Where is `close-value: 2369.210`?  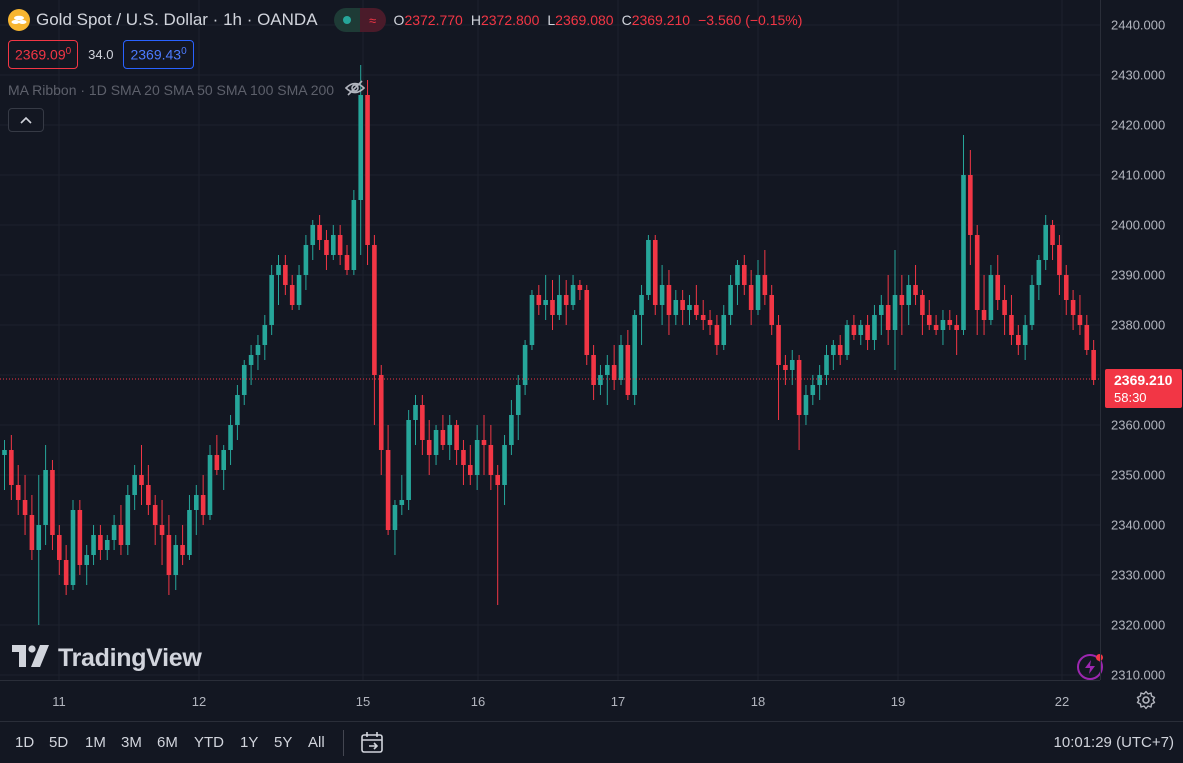 close-value: 2369.210 is located at coordinates (661, 20).